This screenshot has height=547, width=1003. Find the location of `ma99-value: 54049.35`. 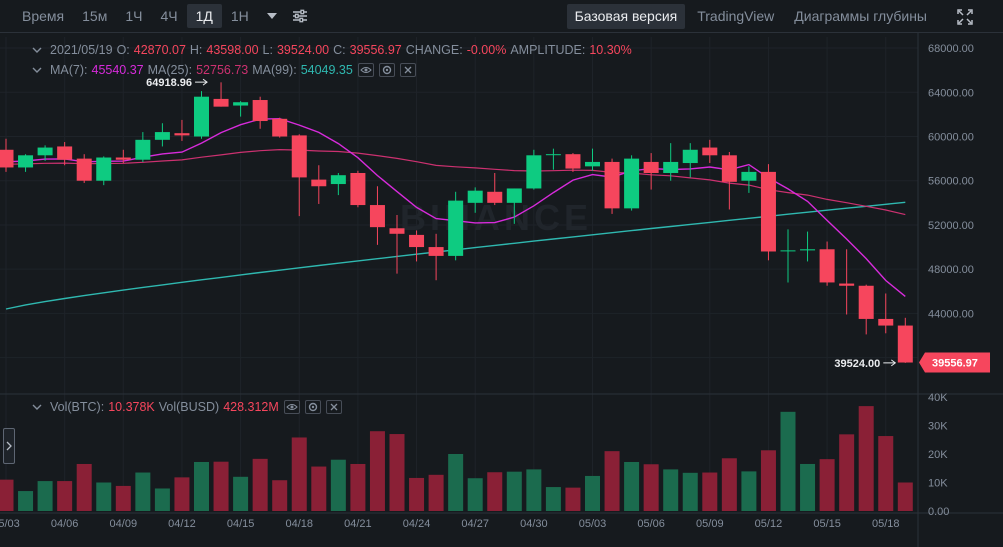

ma99-value: 54049.35 is located at coordinates (326, 70).